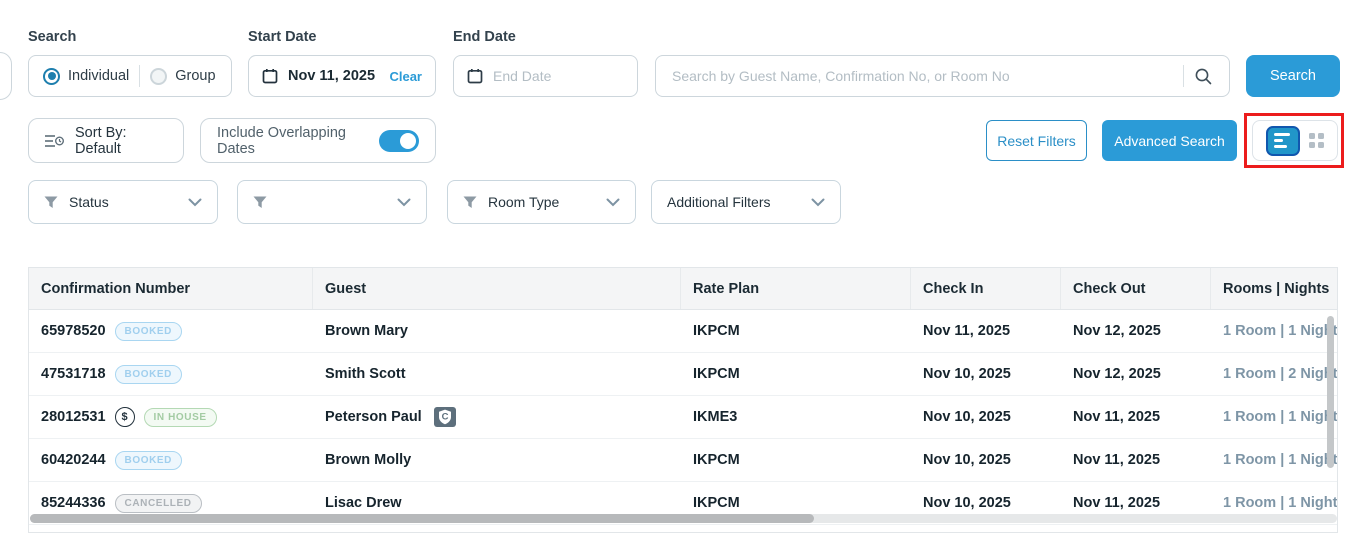 The height and width of the screenshot is (533, 1354). Describe the element at coordinates (73, 460) in the screenshot. I see `confirmation-number: 60420244` at that location.